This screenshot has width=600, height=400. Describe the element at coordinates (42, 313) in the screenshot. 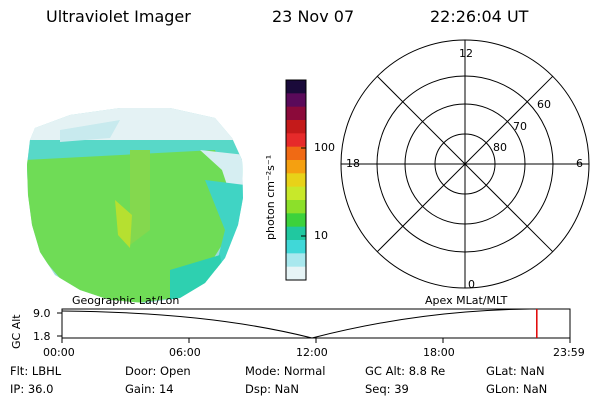

I see `y-tick-9: 9.0` at that location.